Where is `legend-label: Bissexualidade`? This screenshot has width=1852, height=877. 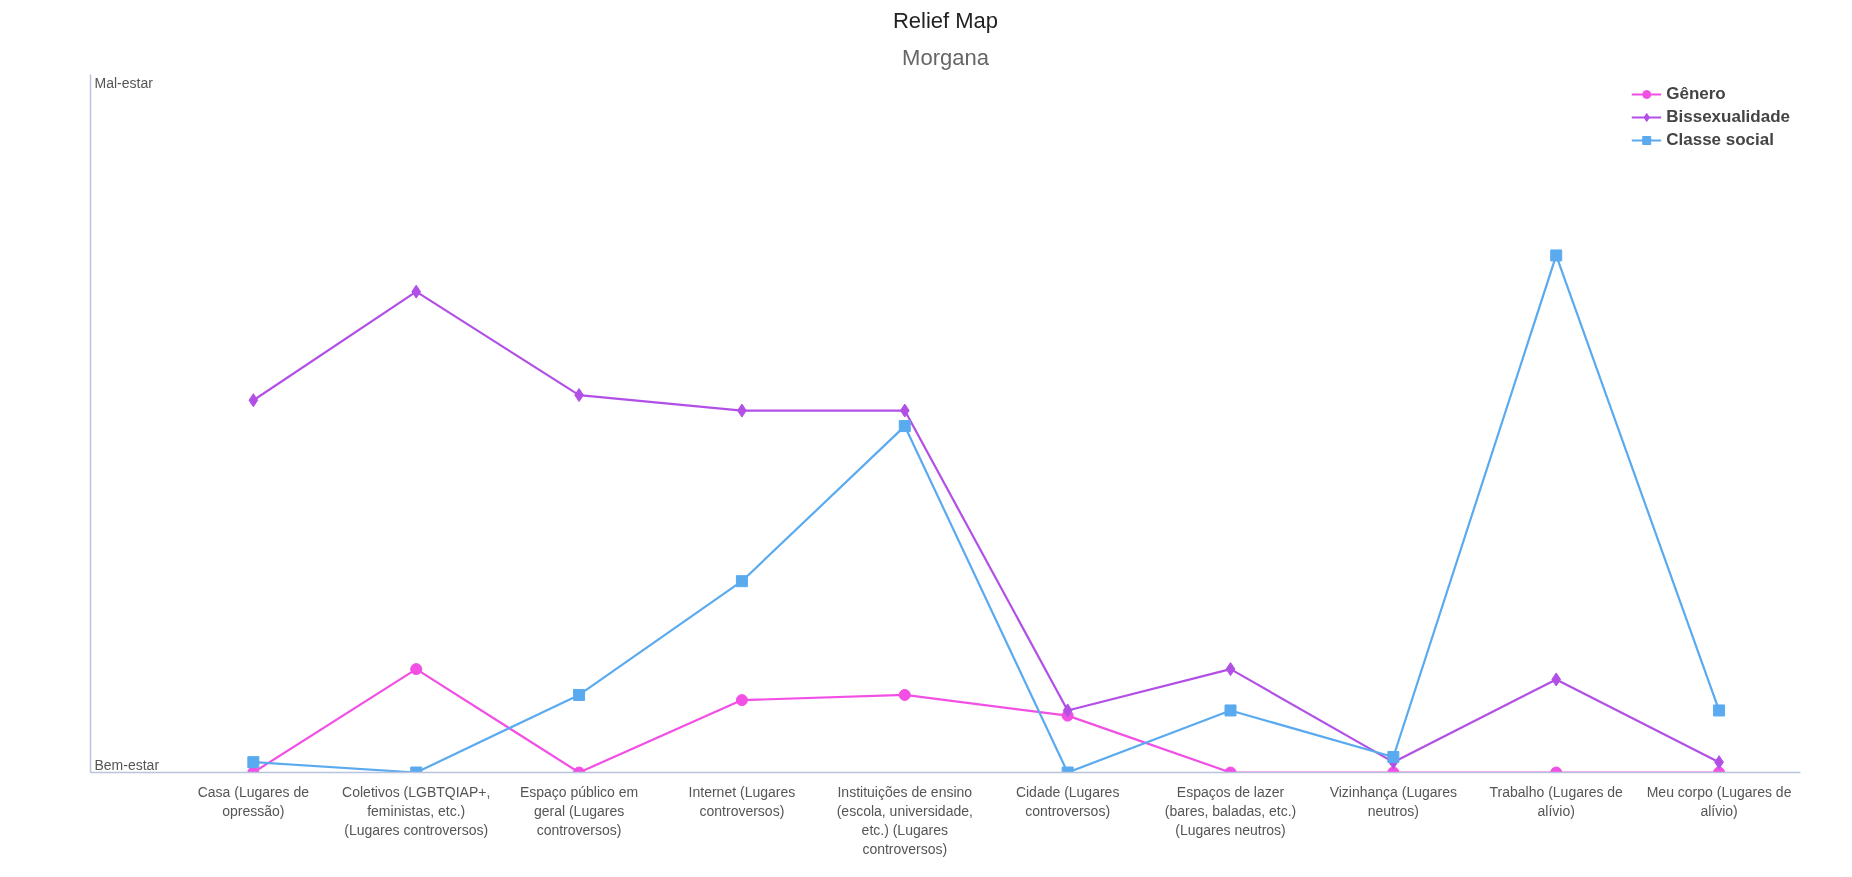
legend-label: Bissexualidade is located at coordinates (1728, 117).